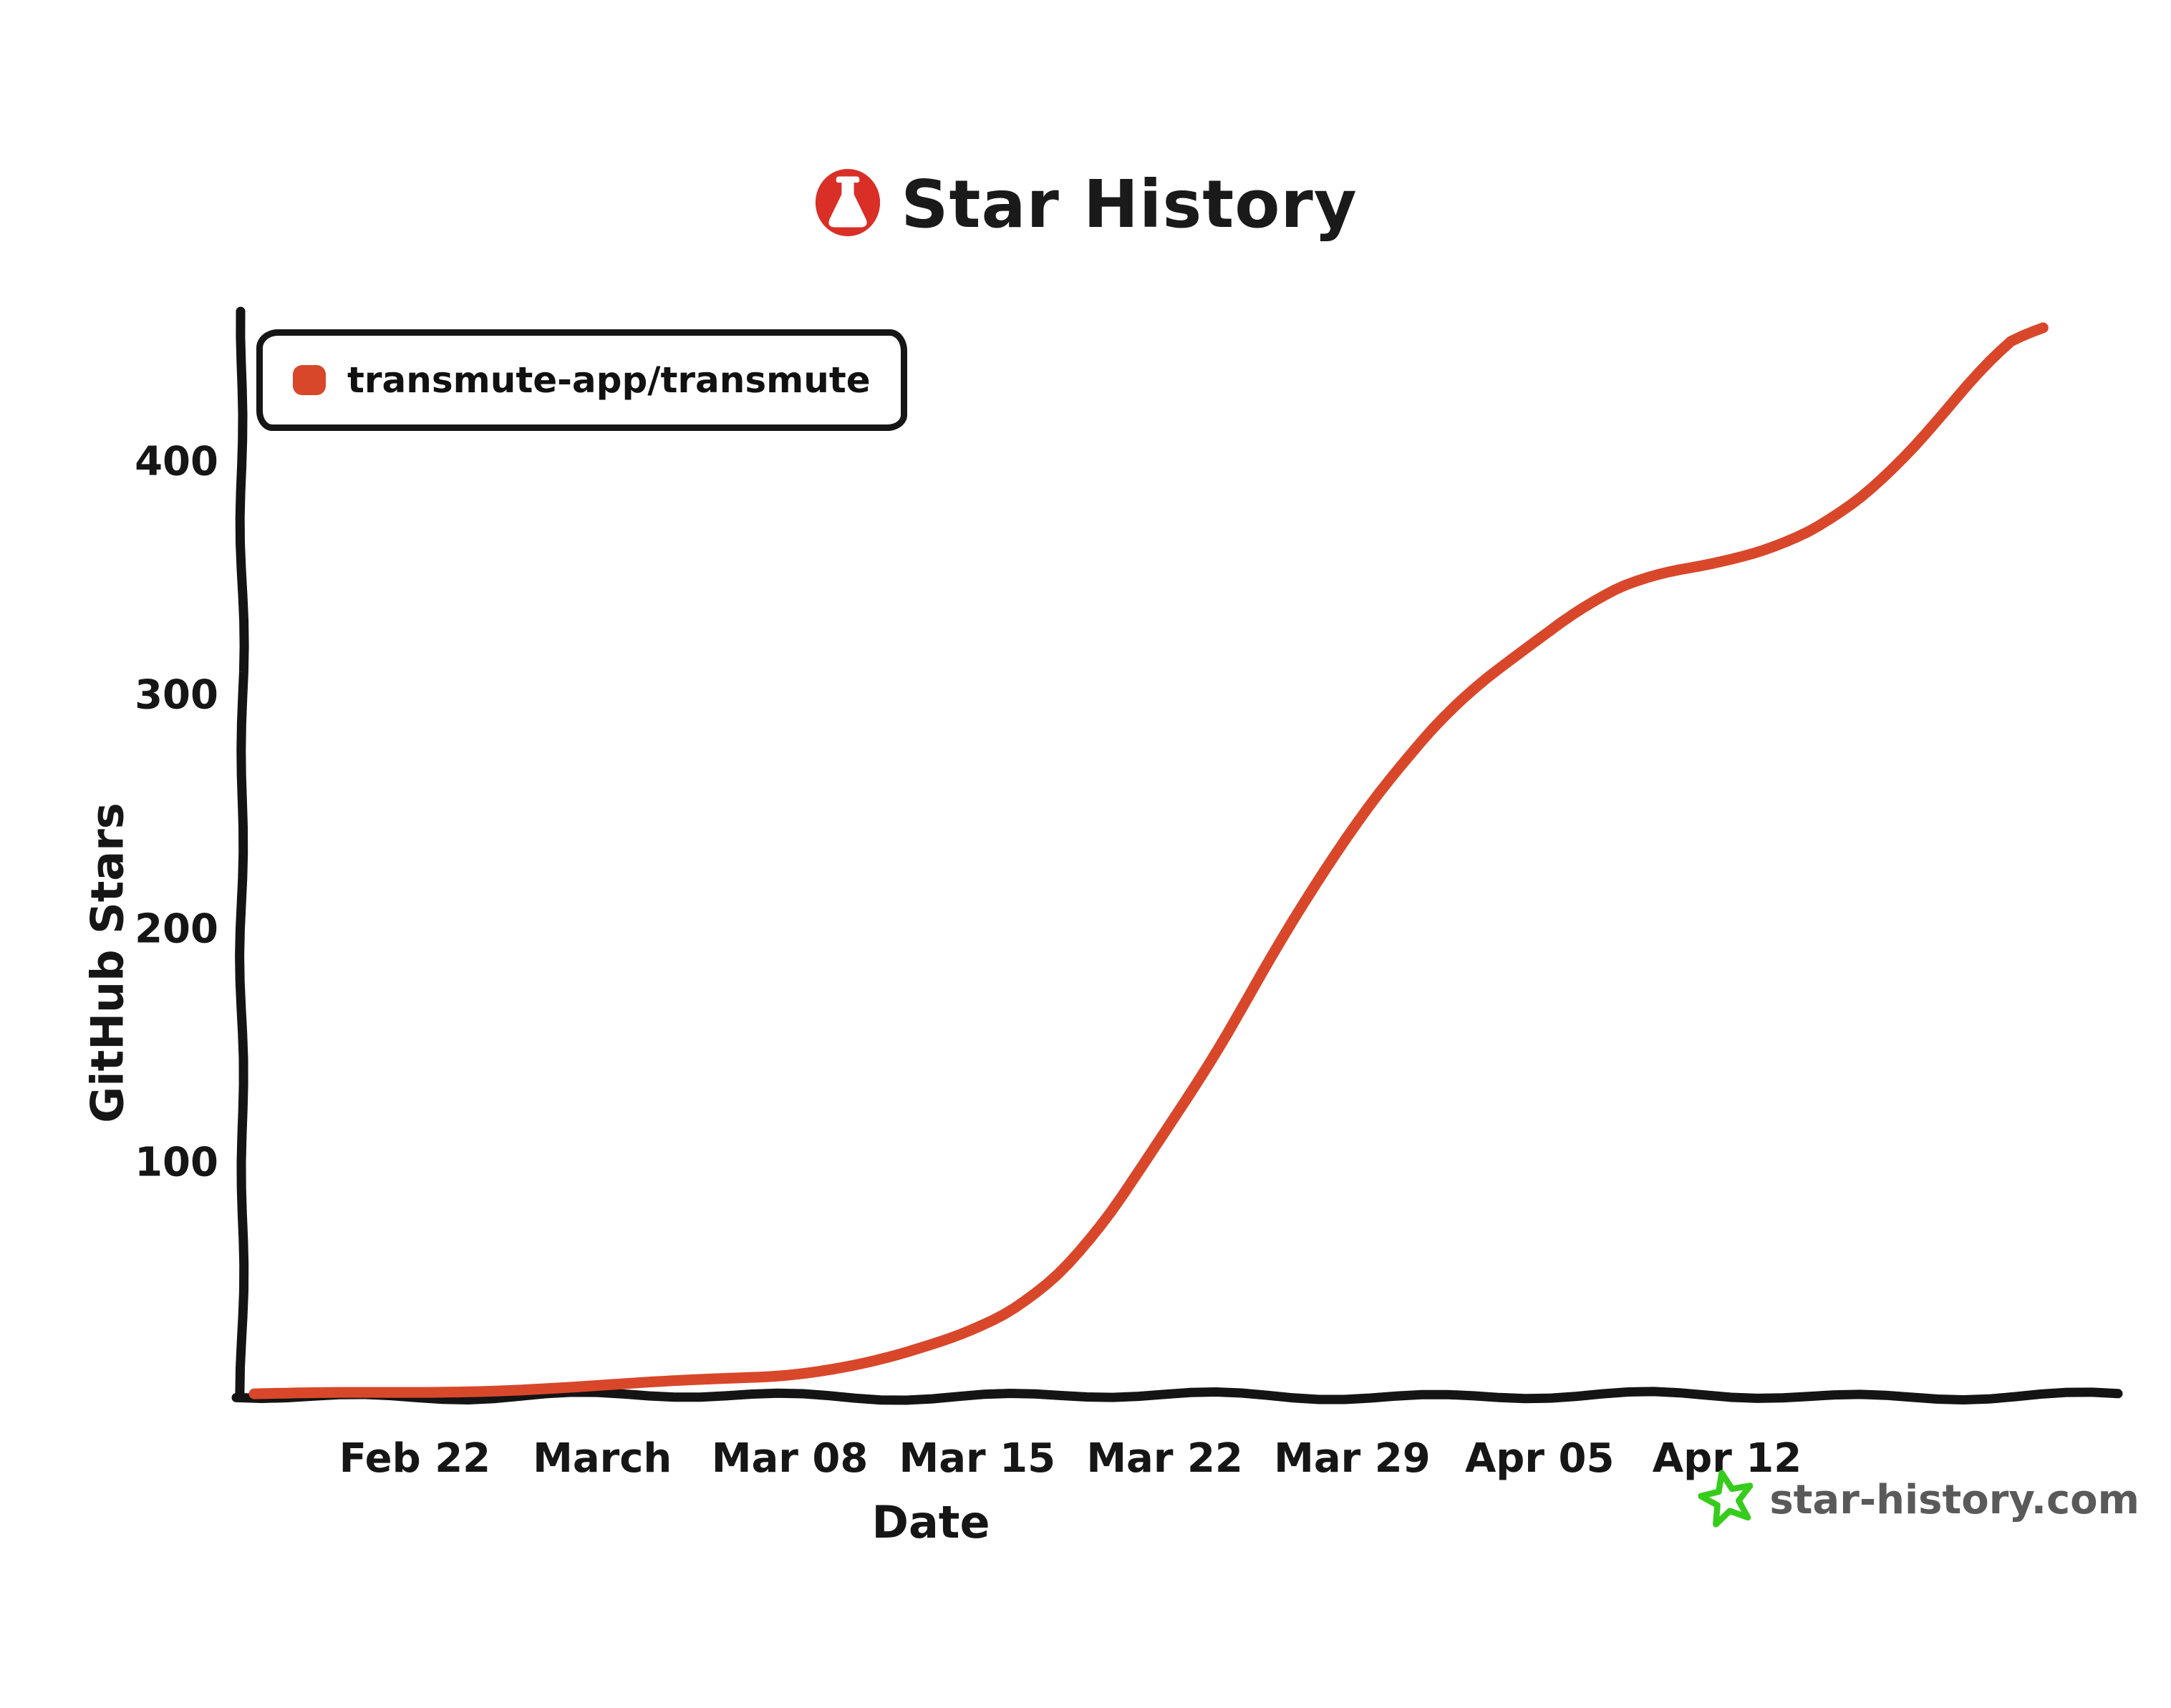  What do you see at coordinates (930, 1522) in the screenshot?
I see `x-axis-title: Date` at bounding box center [930, 1522].